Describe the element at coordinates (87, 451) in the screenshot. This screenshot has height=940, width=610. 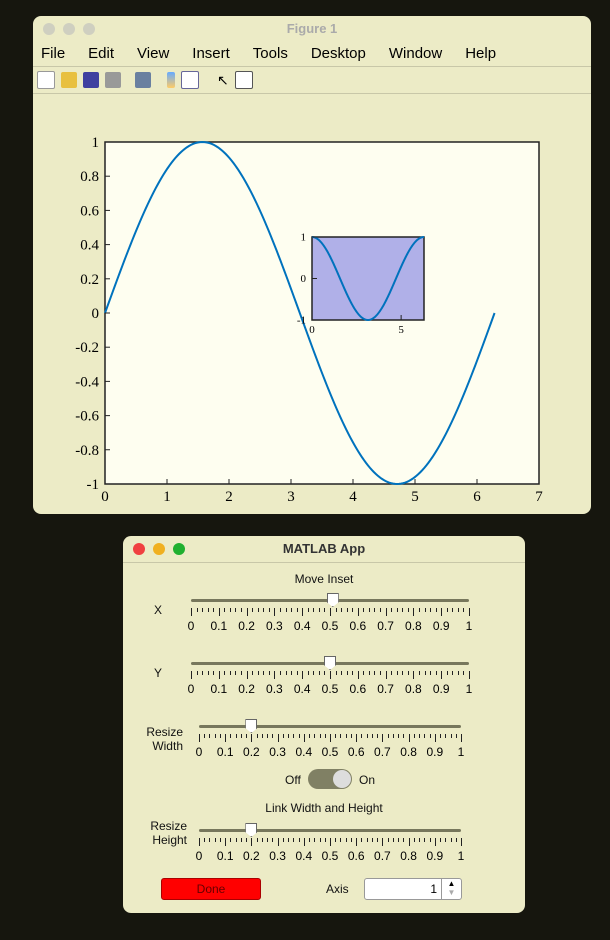
I see `y-tick-label: -0.8` at that location.